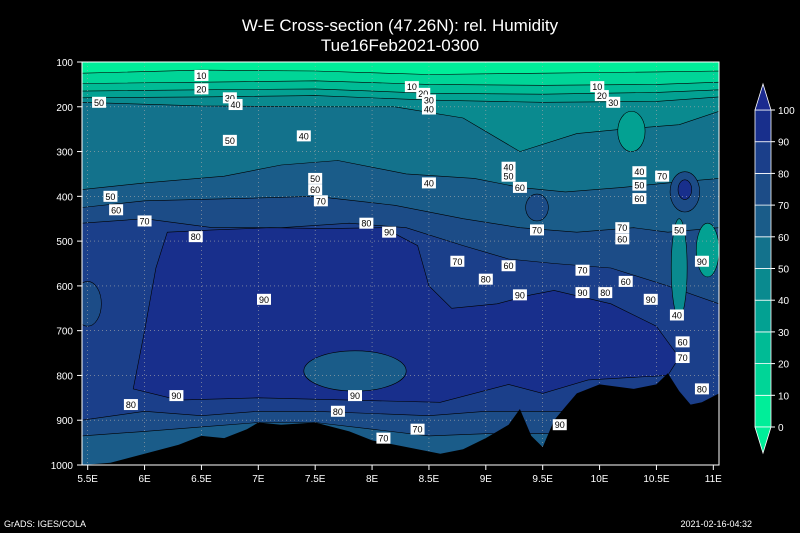  Describe the element at coordinates (656, 479) in the screenshot. I see `x-tick-label: 10.5E` at that location.